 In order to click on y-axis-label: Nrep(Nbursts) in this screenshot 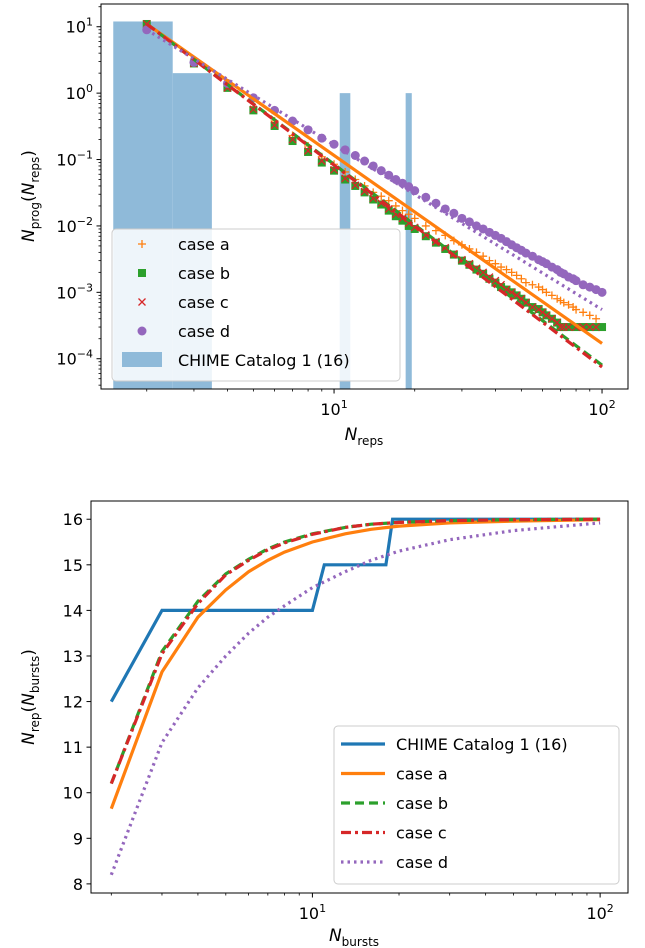, I will do `click(30, 697)`.